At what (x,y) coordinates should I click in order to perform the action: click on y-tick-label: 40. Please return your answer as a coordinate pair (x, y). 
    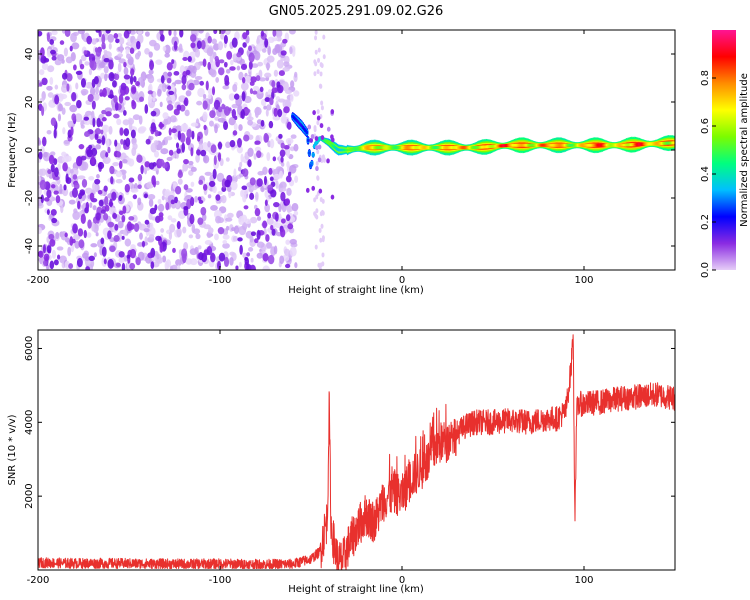
    Looking at the image, I should click on (29, 54).